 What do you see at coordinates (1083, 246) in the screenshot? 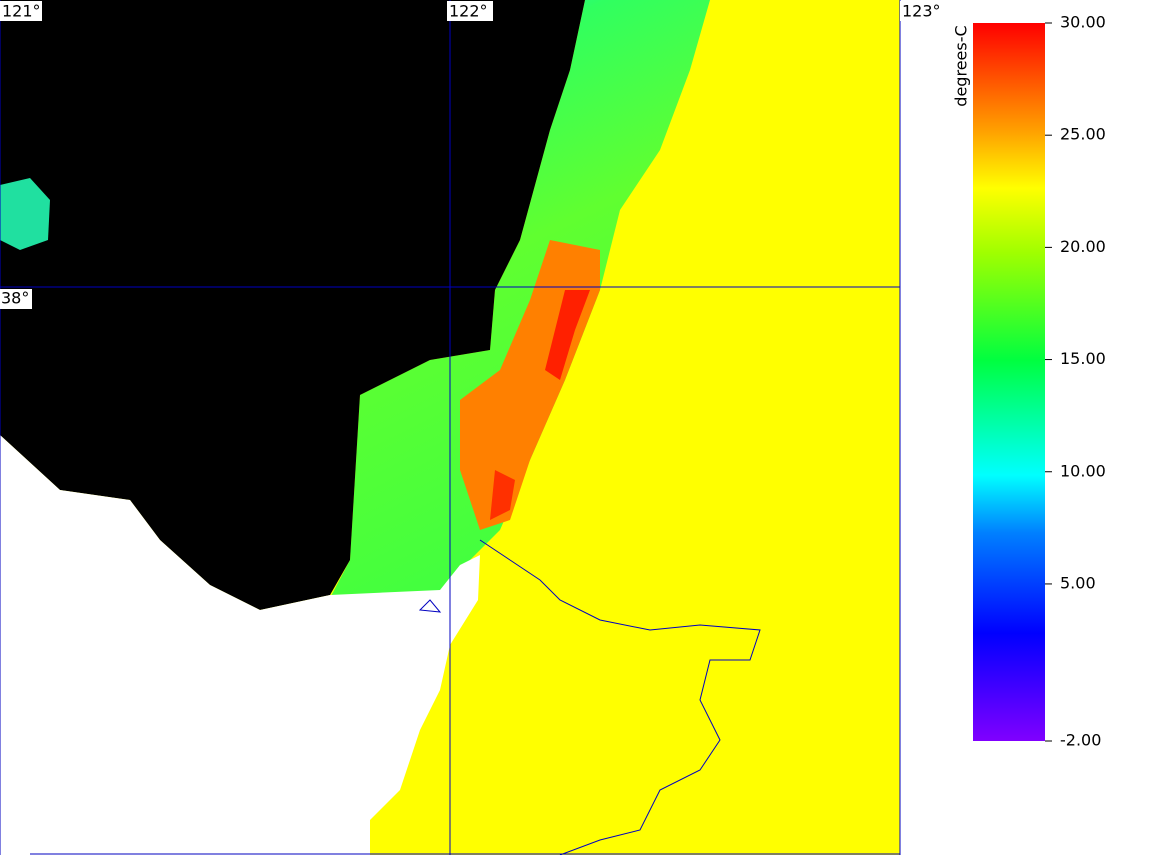
I see `colorbar-tick-label: 20.00` at bounding box center [1083, 246].